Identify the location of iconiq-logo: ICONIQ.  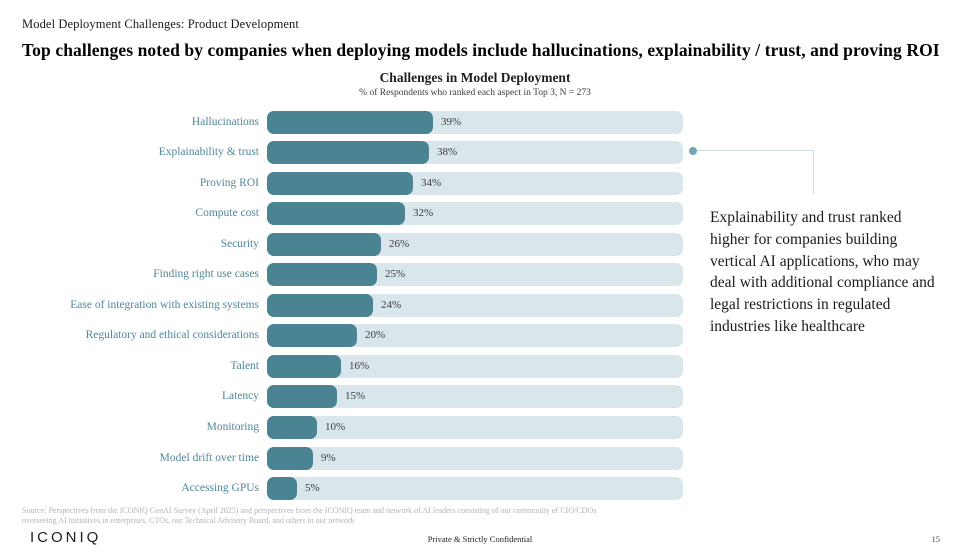
(66, 537).